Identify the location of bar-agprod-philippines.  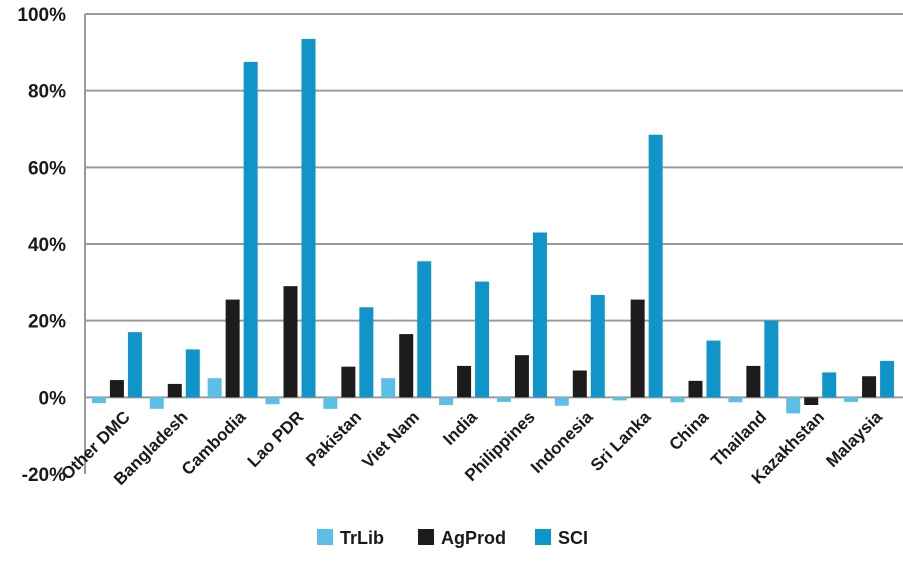
(521, 376).